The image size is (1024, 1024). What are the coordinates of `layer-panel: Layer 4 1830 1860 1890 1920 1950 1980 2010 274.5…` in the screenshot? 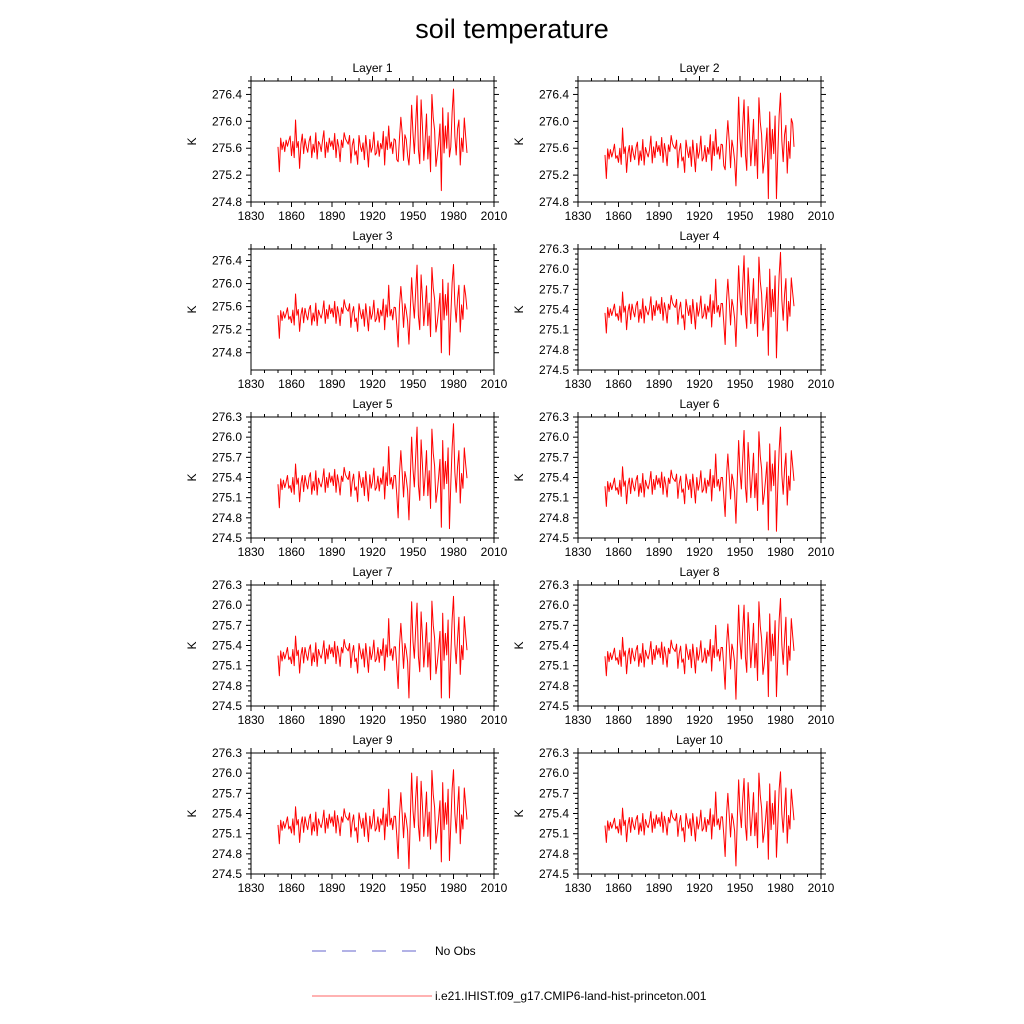 It's located at (673, 310).